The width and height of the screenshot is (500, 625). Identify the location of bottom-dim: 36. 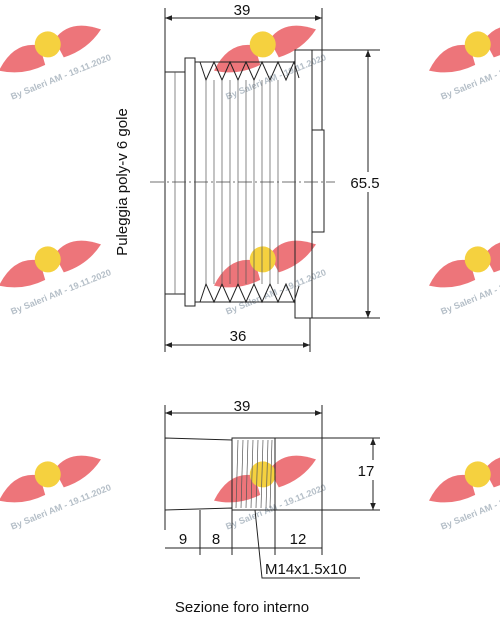
(238, 336).